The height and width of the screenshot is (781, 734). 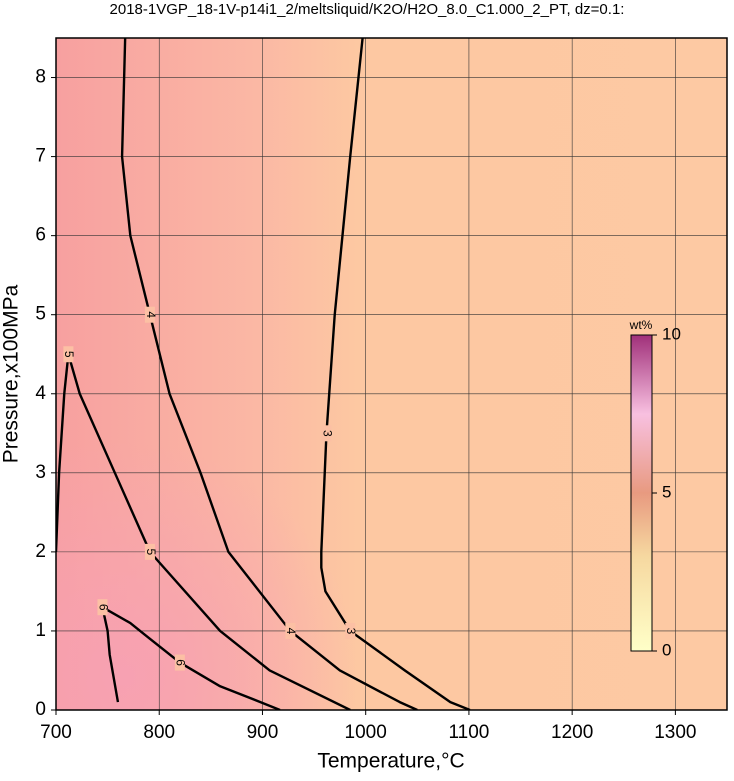 What do you see at coordinates (572, 732) in the screenshot?
I see `x-tick-label: 1200` at bounding box center [572, 732].